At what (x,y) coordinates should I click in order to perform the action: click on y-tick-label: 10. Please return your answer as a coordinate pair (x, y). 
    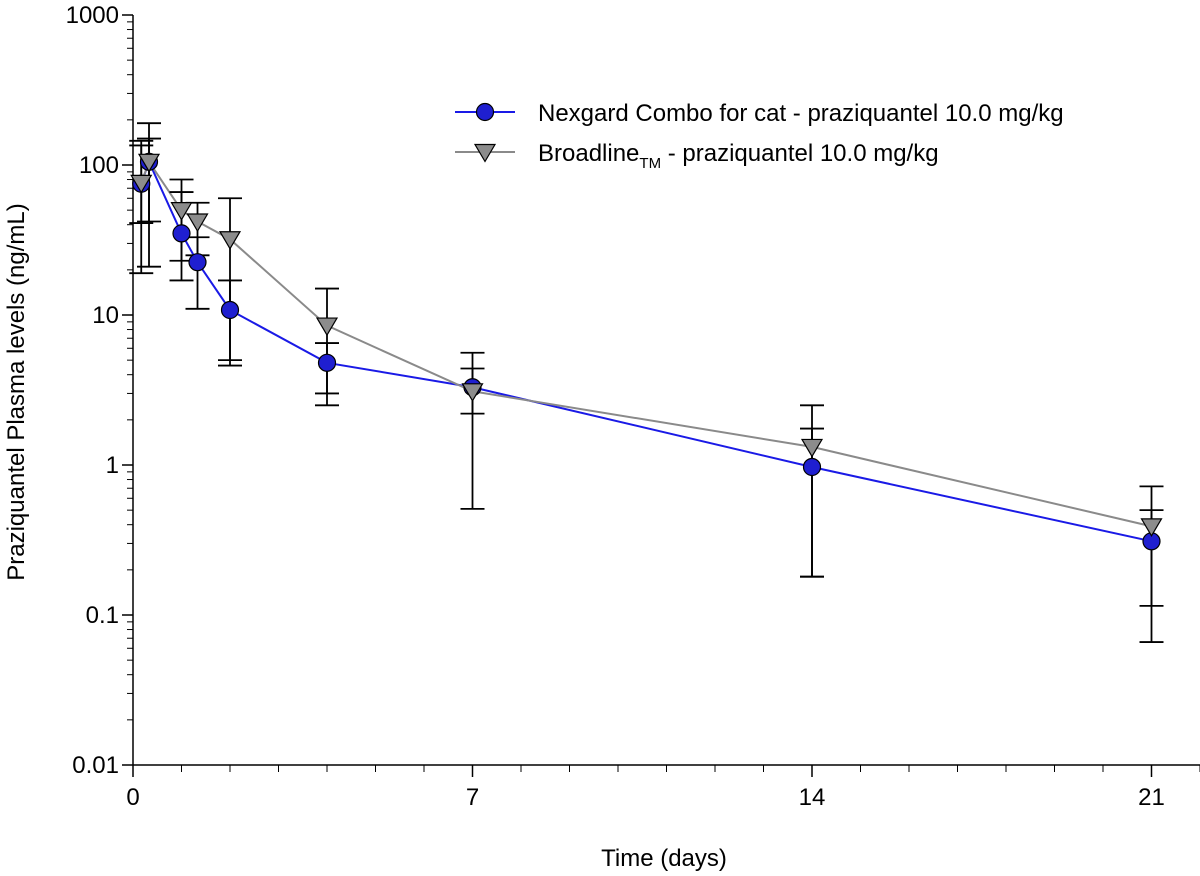
    Looking at the image, I should click on (105, 315).